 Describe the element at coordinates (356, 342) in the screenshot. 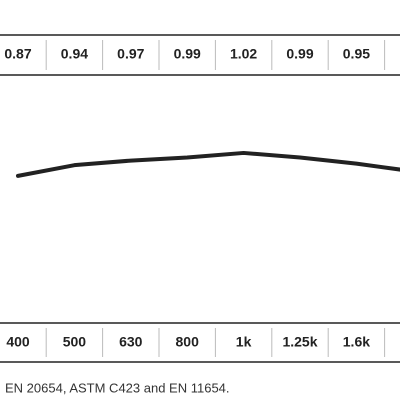

I see `x-tick-label: 1.6k` at that location.